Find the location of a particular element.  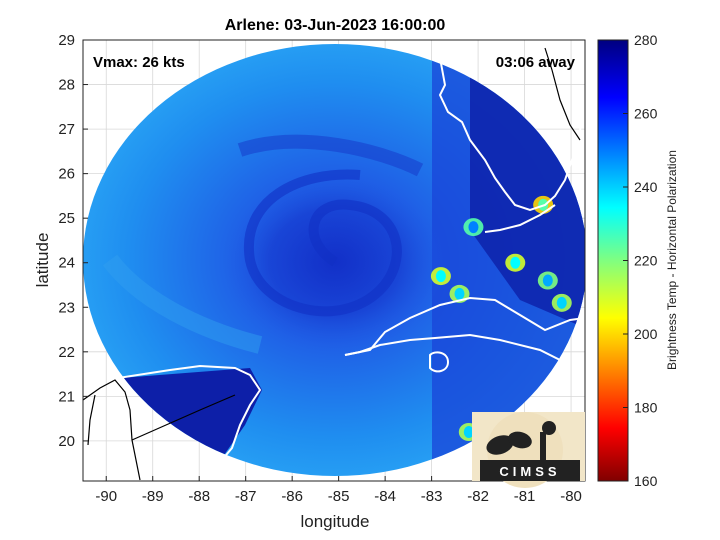

y-tick-label: 20 is located at coordinates (66, 441).